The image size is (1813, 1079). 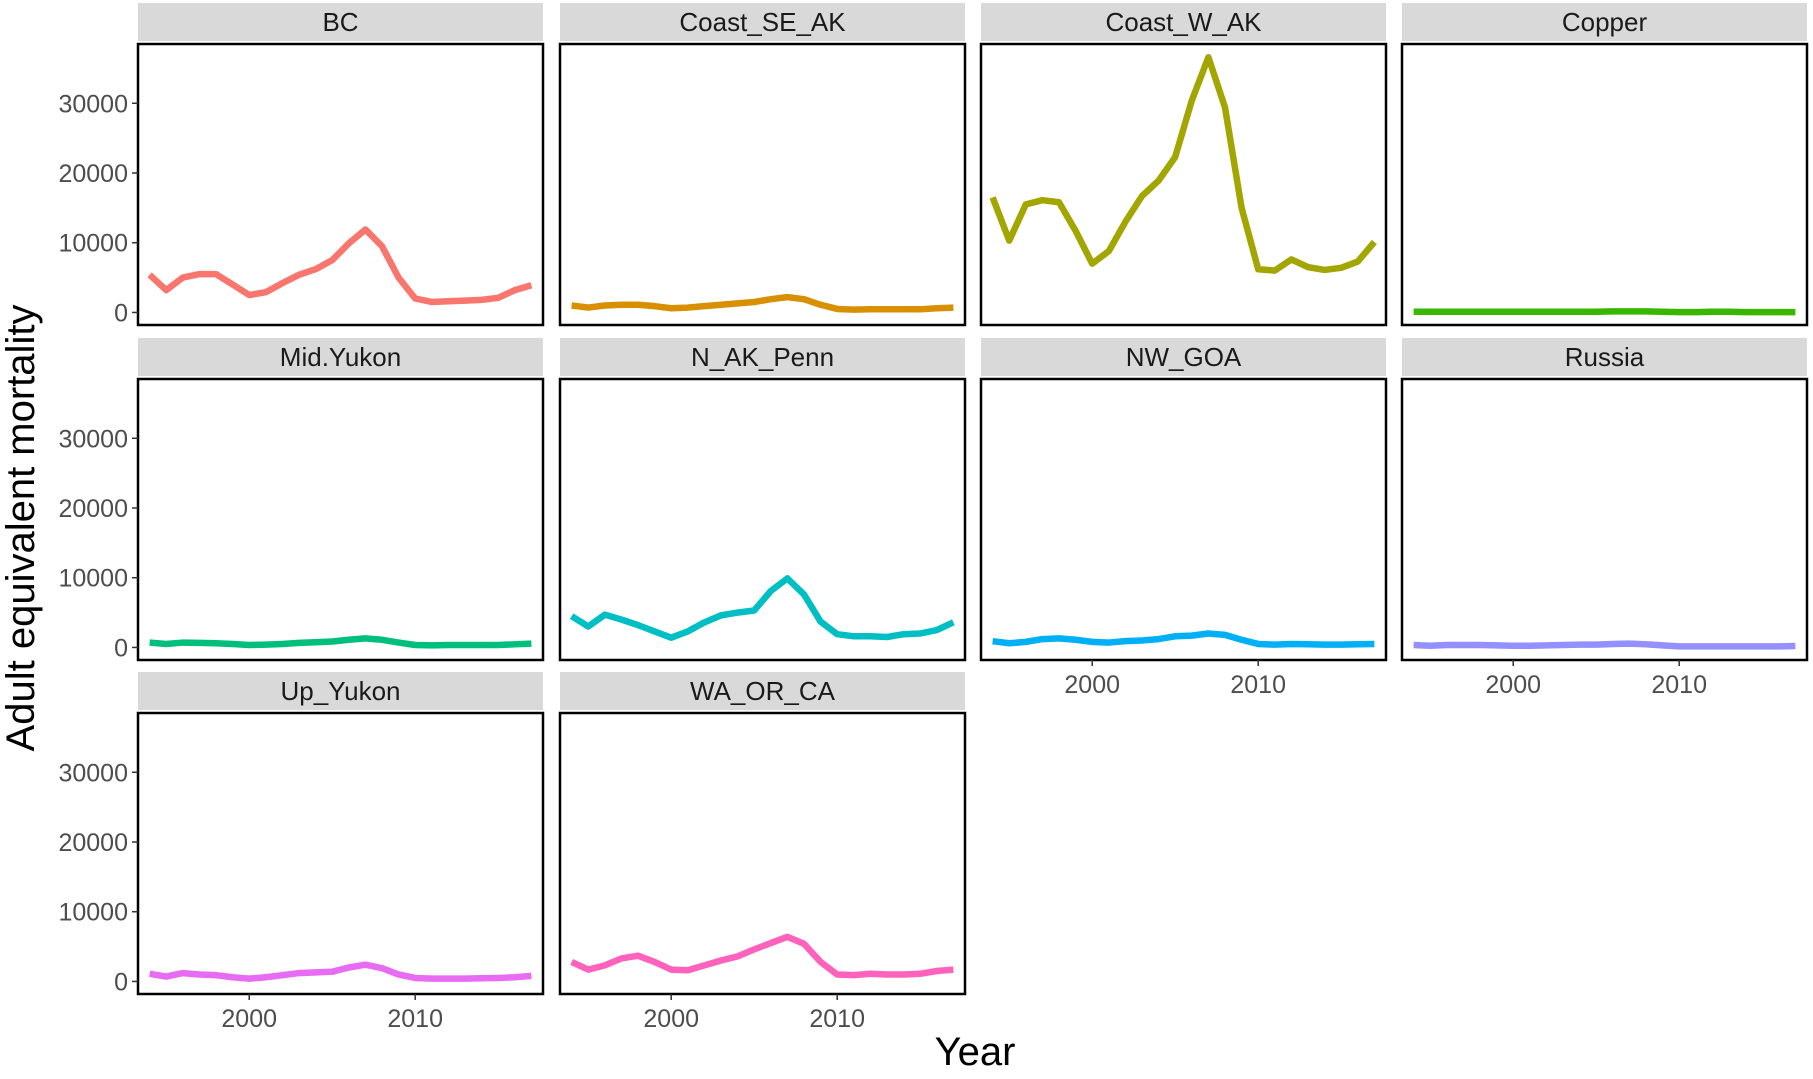 I want to click on x-axis-title: Year, so click(x=975, y=1052).